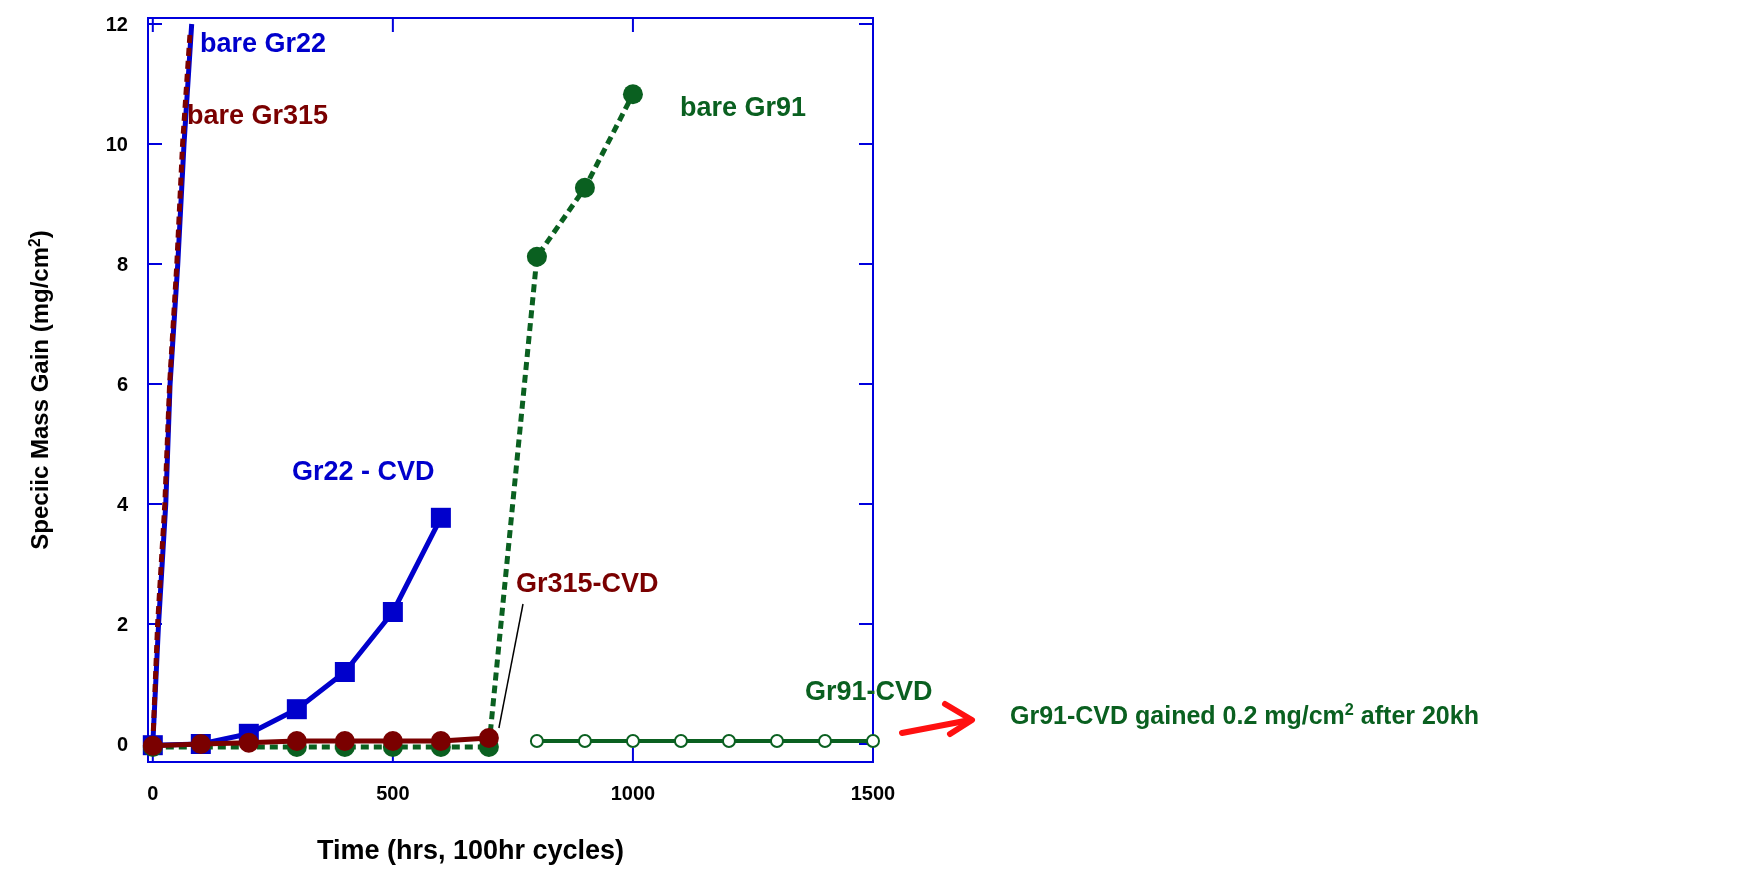 Image resolution: width=1747 pixels, height=869 pixels. I want to click on y-tick-label: 6, so click(122, 384).